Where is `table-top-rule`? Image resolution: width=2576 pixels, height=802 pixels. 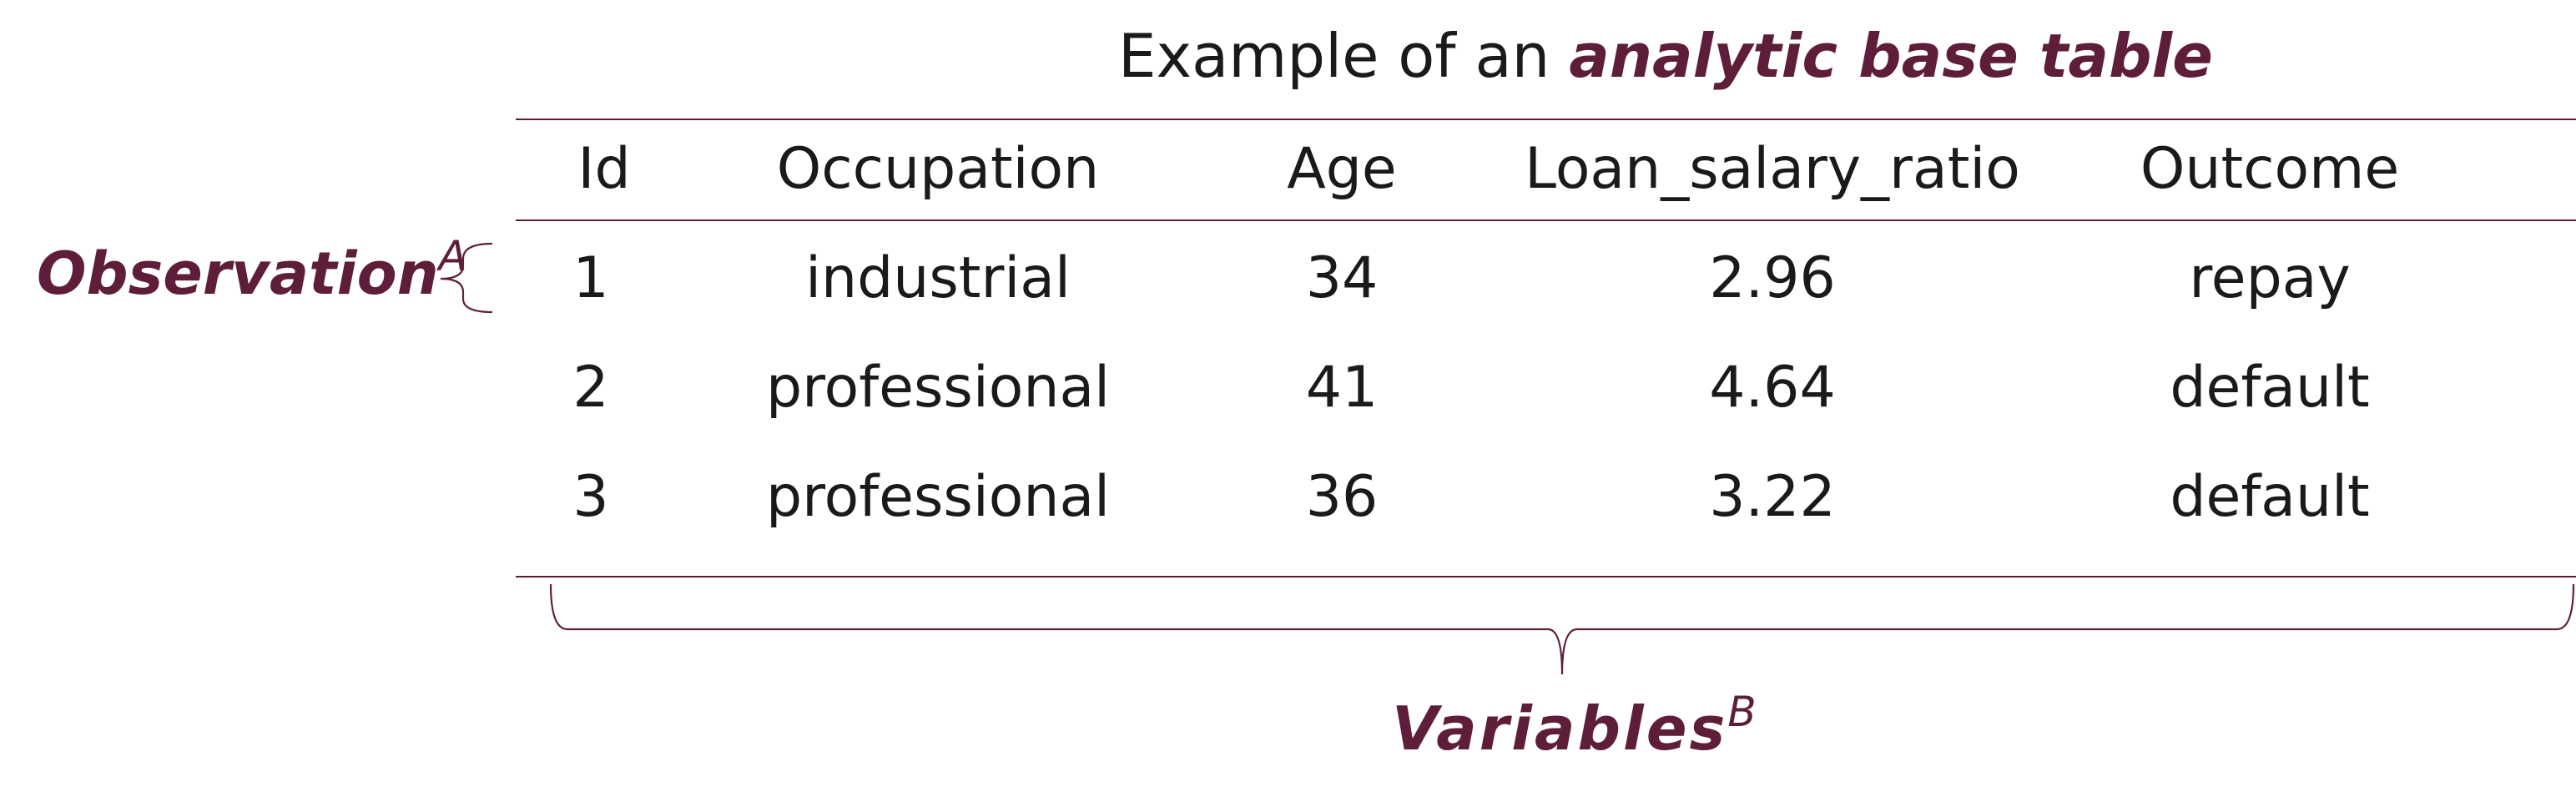 table-top-rule is located at coordinates (1546, 119).